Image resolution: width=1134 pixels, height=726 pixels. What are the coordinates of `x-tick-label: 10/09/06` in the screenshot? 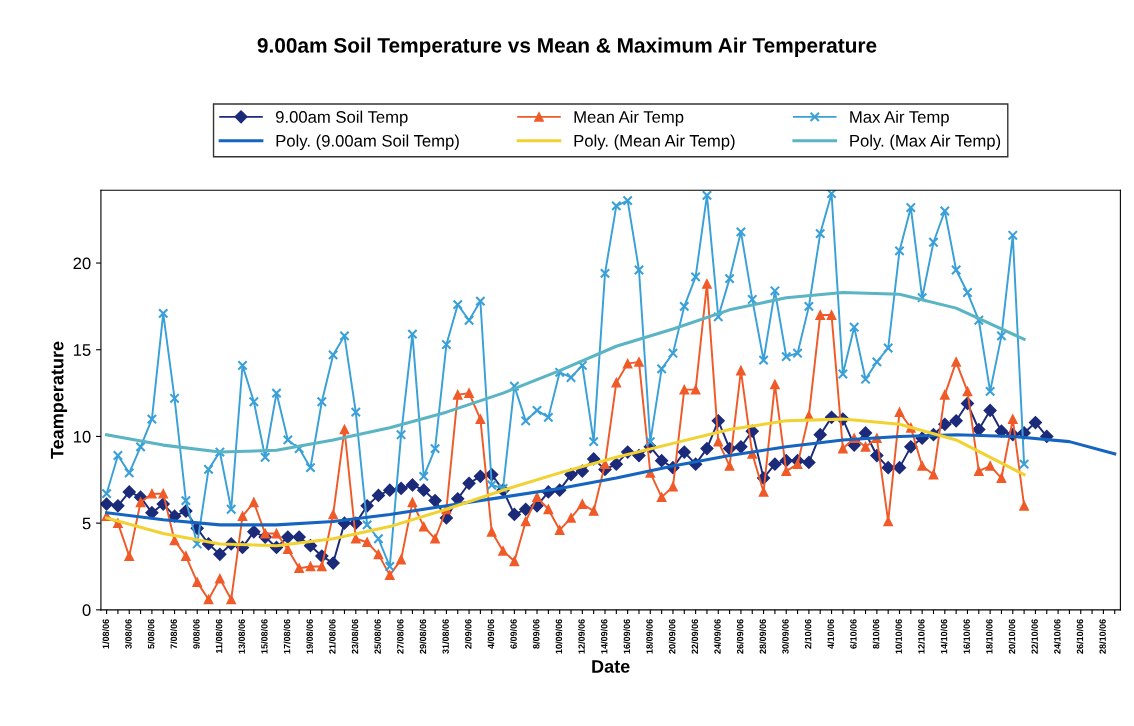 It's located at (559, 636).